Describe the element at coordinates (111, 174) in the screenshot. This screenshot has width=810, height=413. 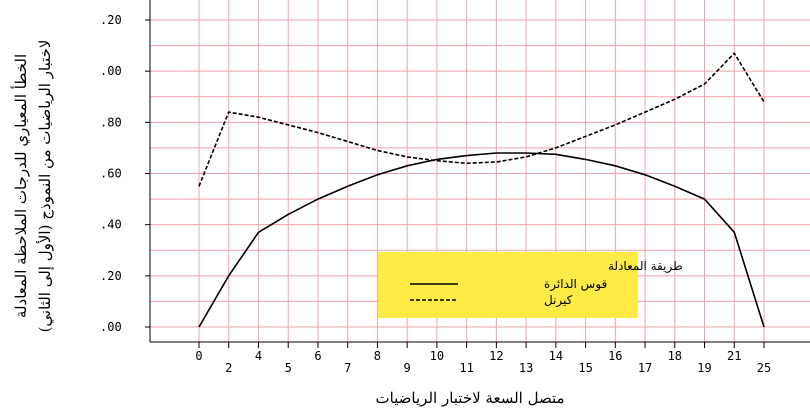
I see `y-tick-label: .60` at that location.